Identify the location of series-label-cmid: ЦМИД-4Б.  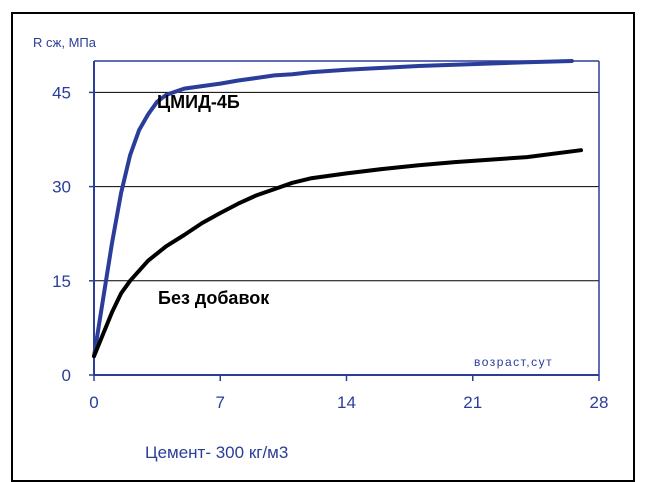
(198, 102).